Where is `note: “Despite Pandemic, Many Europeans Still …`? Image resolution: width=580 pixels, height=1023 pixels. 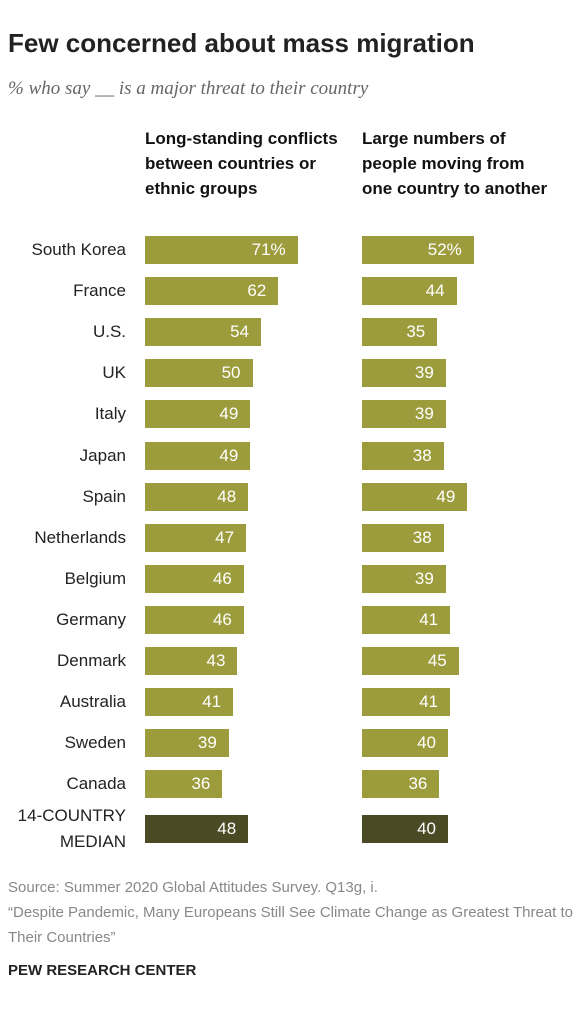 note: “Despite Pandemic, Many Europeans Still … is located at coordinates (291, 925).